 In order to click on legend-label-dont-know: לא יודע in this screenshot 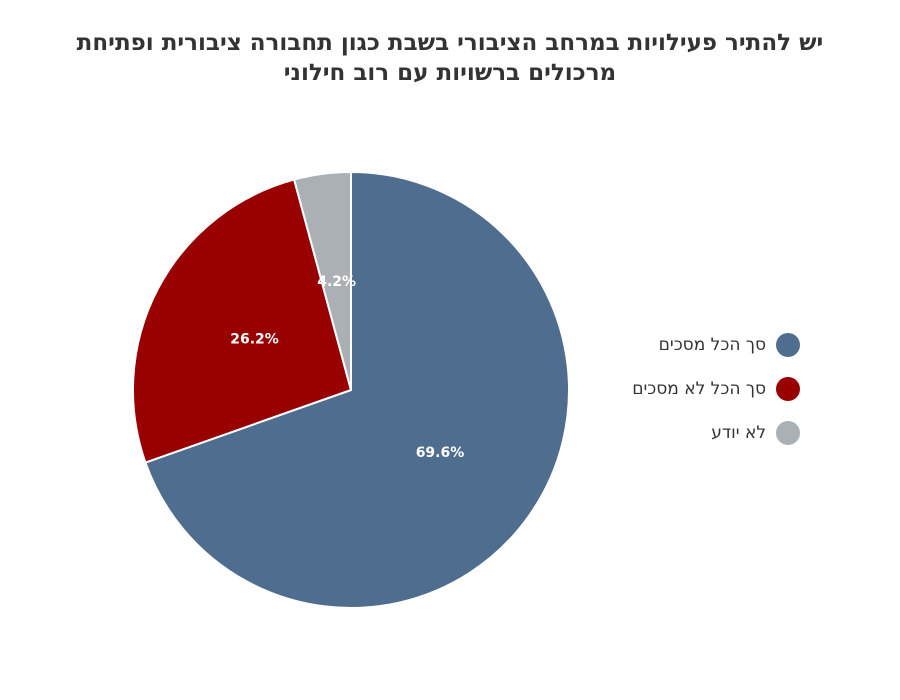, I will do `click(738, 433)`.